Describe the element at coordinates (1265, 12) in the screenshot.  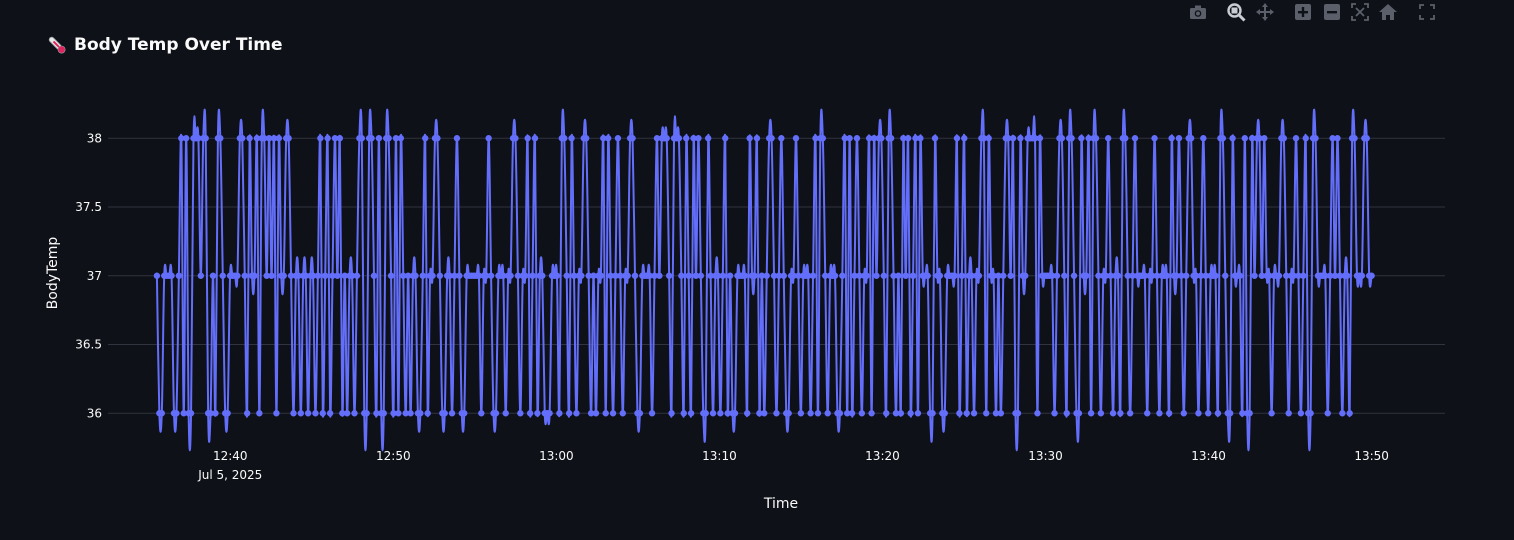
I see `pan-icon` at that location.